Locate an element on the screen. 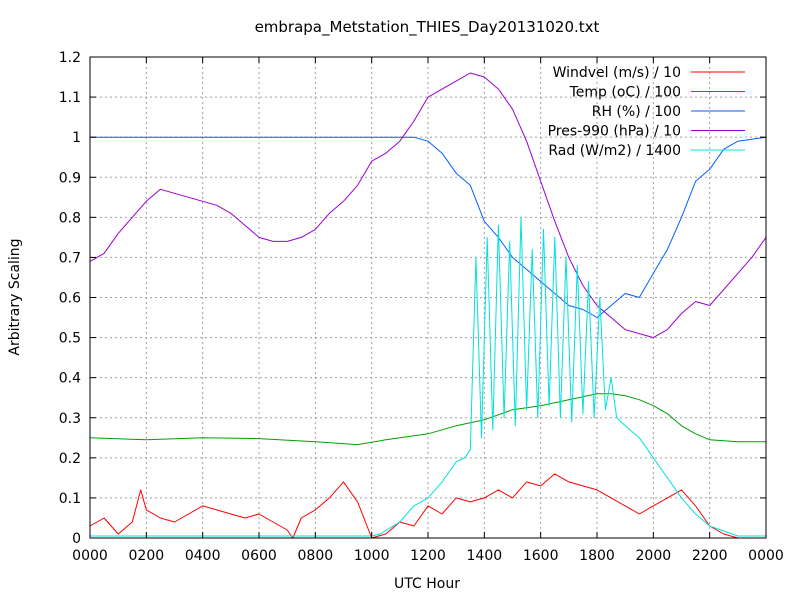  x-tick-label: 0600 is located at coordinates (259, 556).